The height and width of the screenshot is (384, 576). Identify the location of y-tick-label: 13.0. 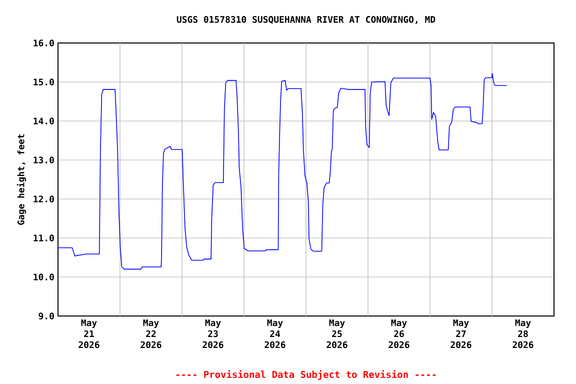
(44, 160).